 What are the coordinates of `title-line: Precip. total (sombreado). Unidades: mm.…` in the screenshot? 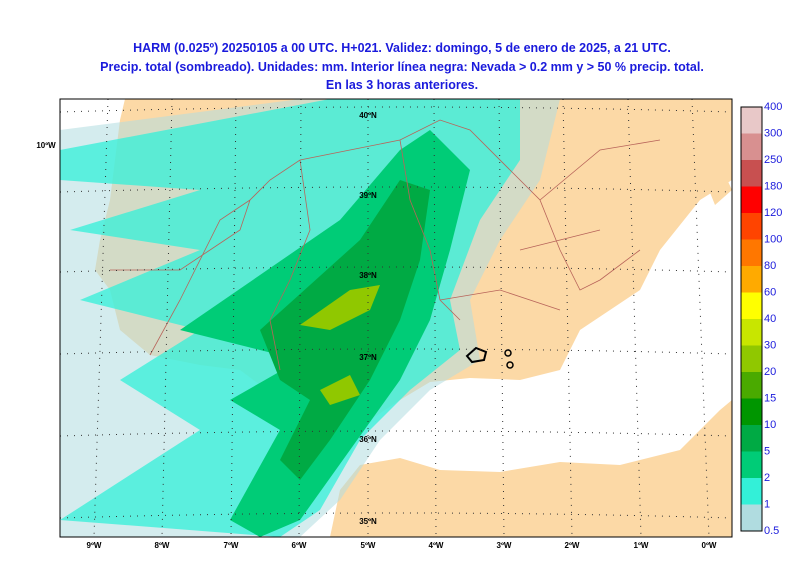 It's located at (402, 67).